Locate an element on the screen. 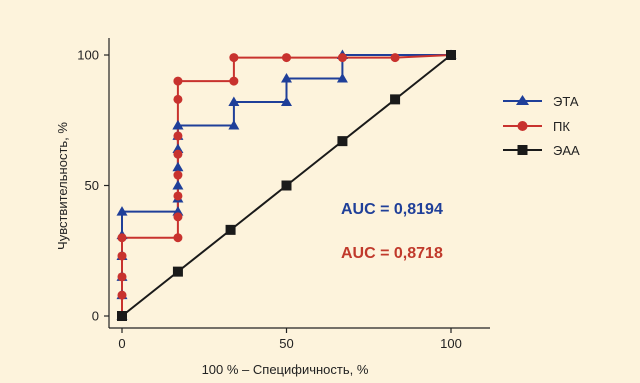  legend: ЭТА ПК ЭАА is located at coordinates (541, 126).